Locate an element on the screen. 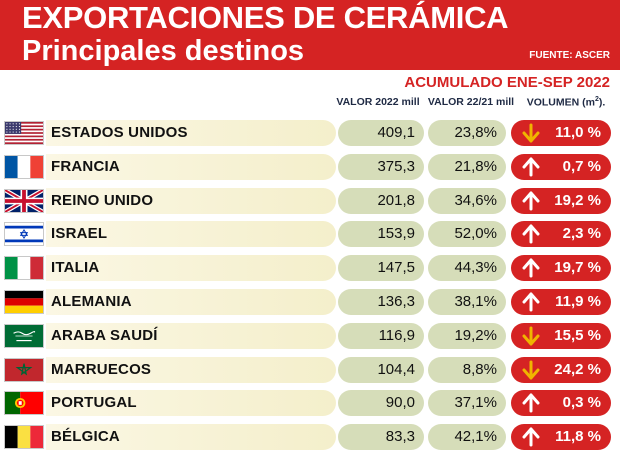  country-name: PORTUGAL is located at coordinates (94, 403).